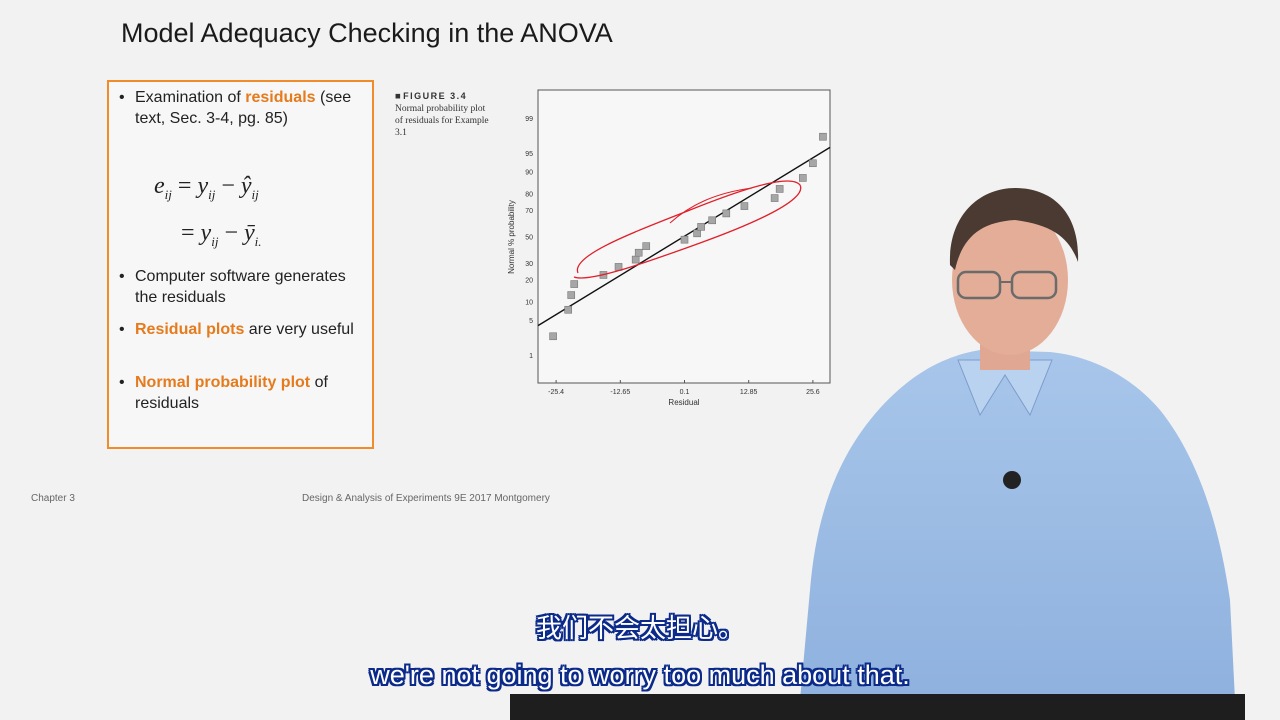 The width and height of the screenshot is (1280, 720). Describe the element at coordinates (221, 234) in the screenshot. I see `residual-equation-line2: = yij − ȳi.` at that location.